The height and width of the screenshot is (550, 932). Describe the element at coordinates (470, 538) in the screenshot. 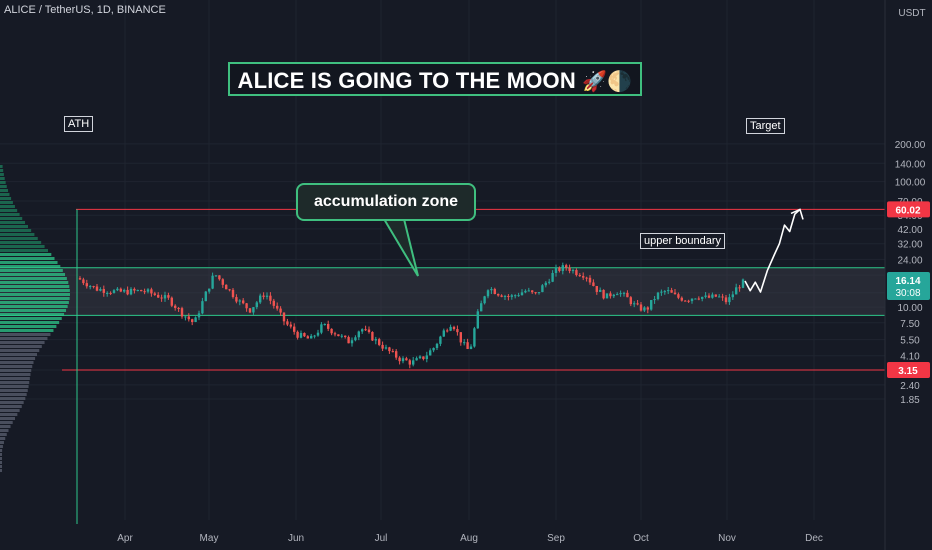

I see `time-axis: Apr May Jun Jul Aug Sep Oct Nov Dec` at that location.